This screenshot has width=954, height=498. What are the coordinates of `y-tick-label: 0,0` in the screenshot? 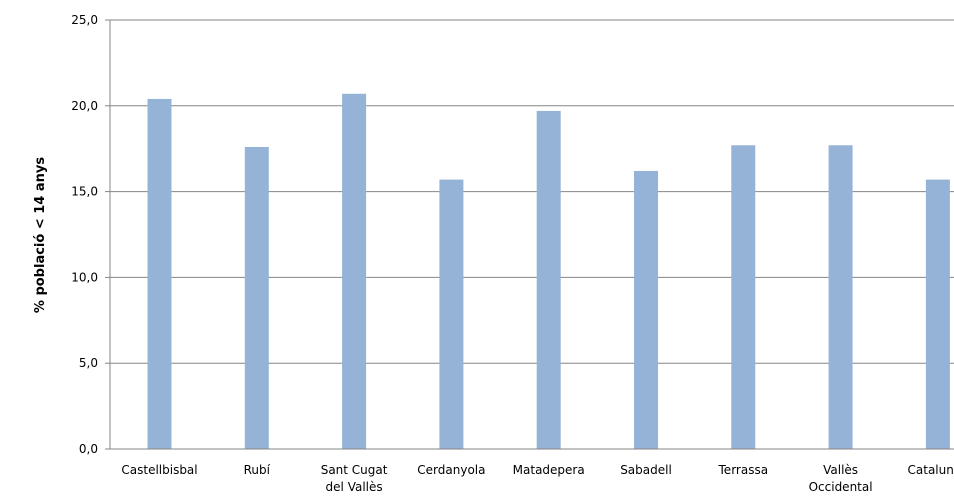 It's located at (88, 449).